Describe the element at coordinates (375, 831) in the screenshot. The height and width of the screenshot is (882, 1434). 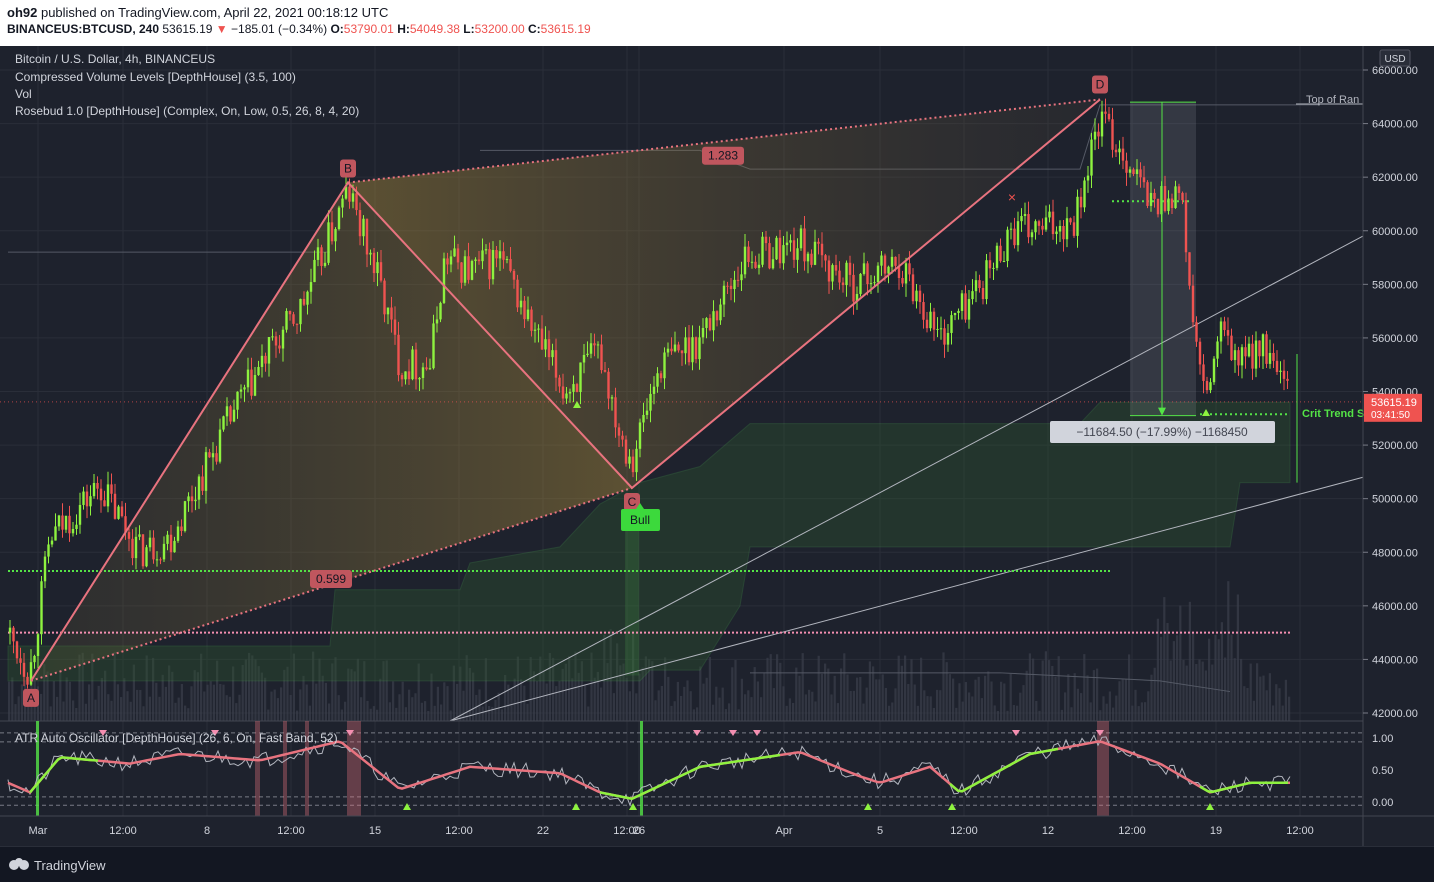
I see `time-axis-label: 15` at that location.